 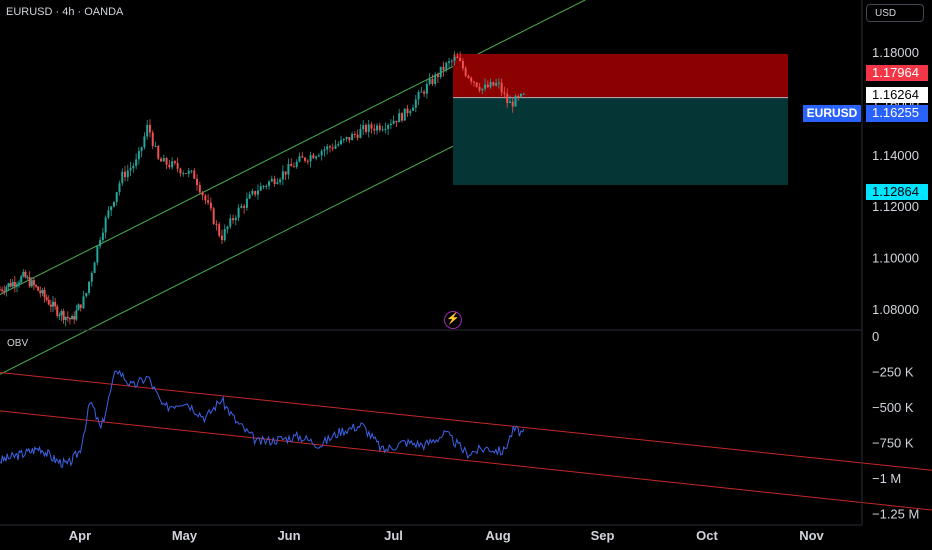 I want to click on time-tick-label: Jun, so click(x=288, y=535).